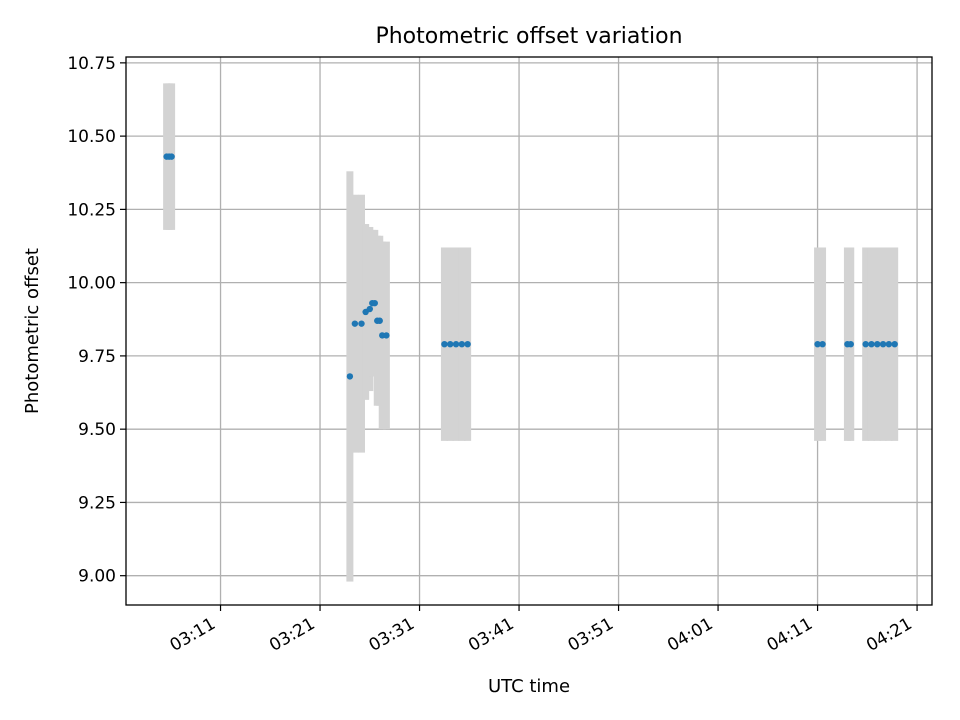  Describe the element at coordinates (97, 430) in the screenshot. I see `y-tick-label: 9.50` at that location.